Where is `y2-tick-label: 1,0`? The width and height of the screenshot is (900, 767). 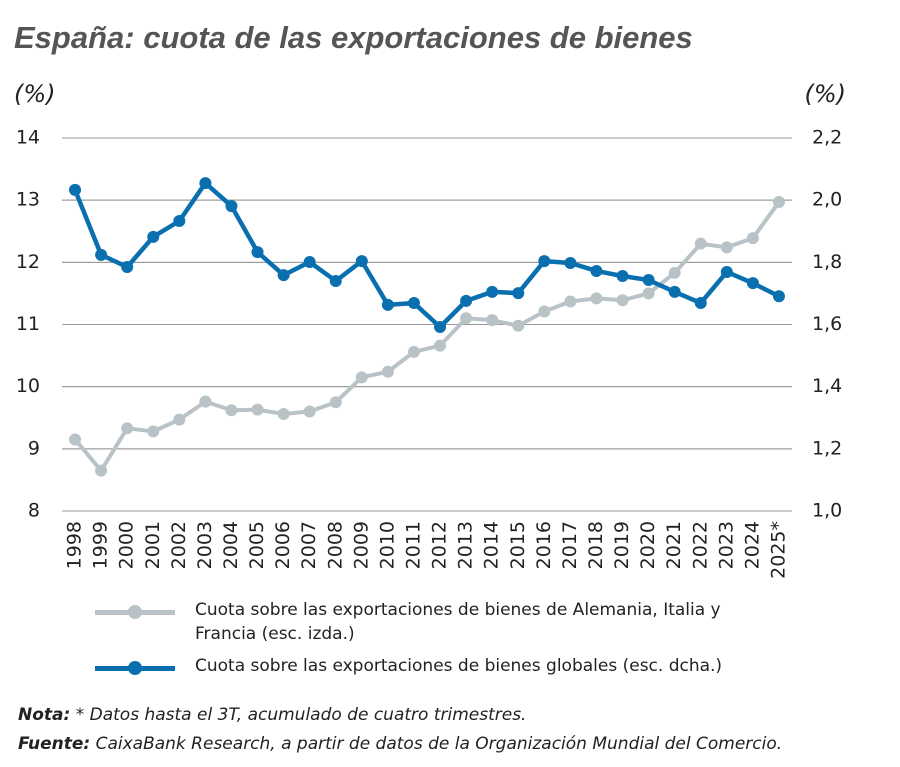 y2-tick-label: 1,0 is located at coordinates (827, 511).